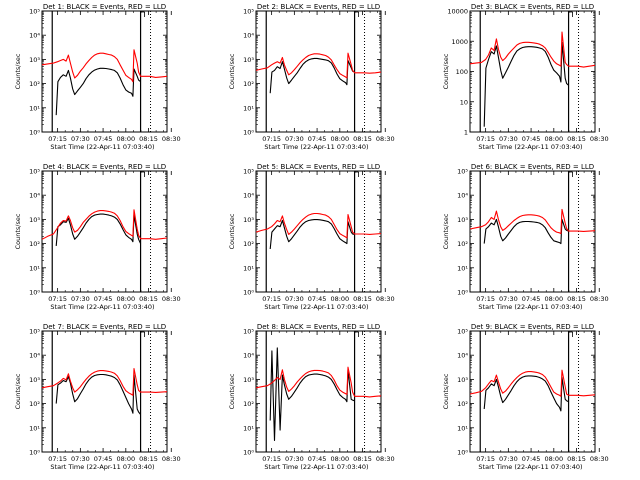  What do you see at coordinates (462, 72) in the screenshot?
I see `y-tick-label: 100` at bounding box center [462, 72].